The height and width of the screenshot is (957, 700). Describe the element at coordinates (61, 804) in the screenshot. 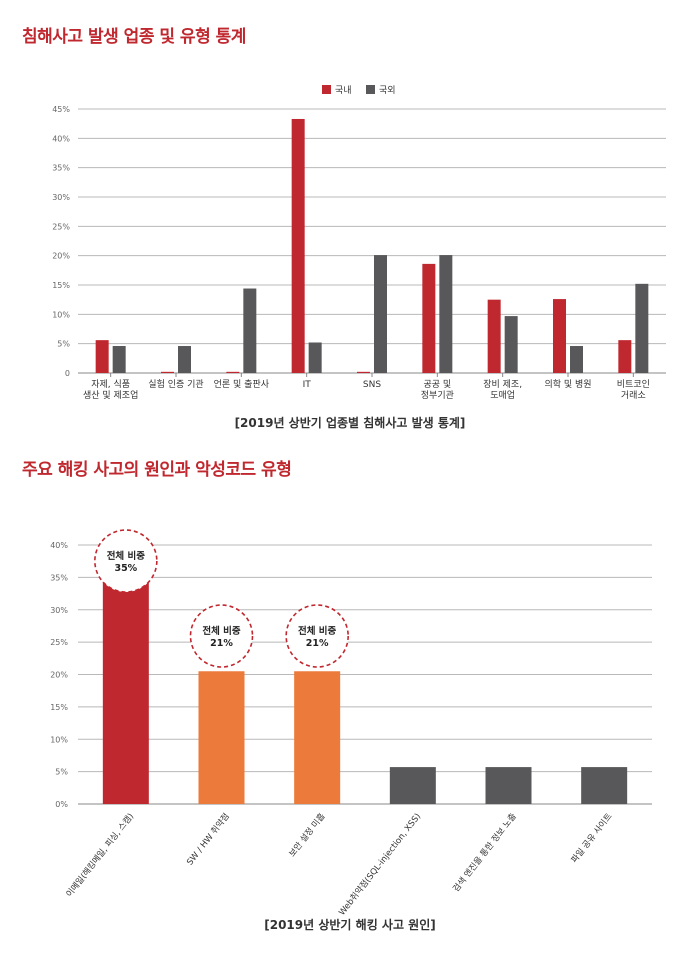

I see `y-tick-label: 0%` at that location.